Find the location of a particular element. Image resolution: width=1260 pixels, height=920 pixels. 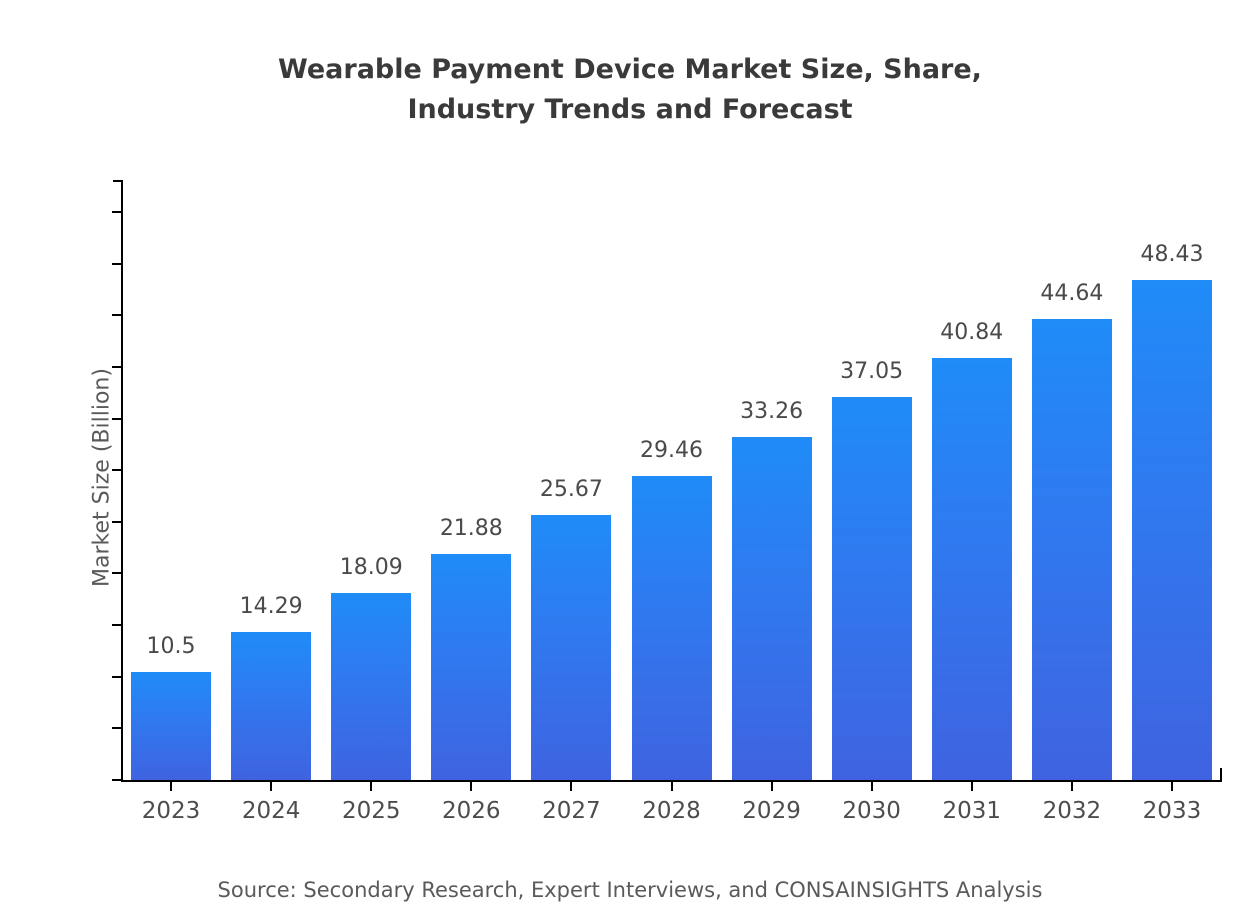

bar-value-label: 40.84 is located at coordinates (972, 333).